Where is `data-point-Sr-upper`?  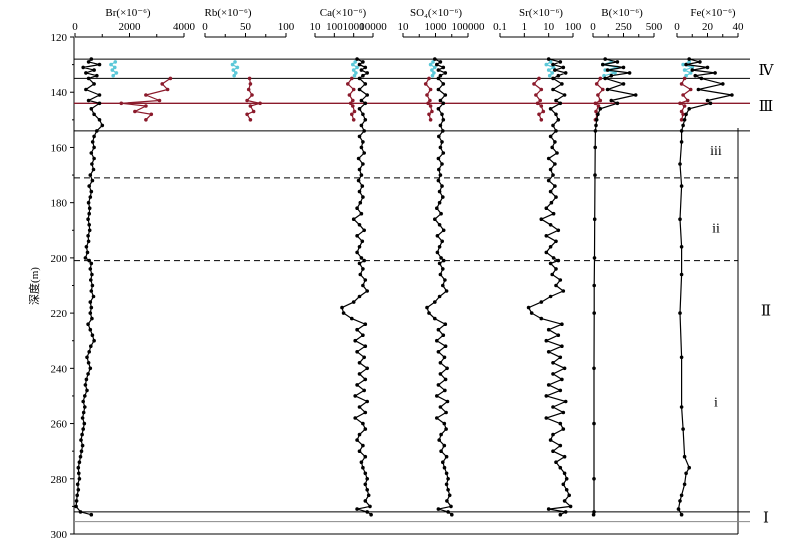
data-point-Sr-upper is located at coordinates (549, 75).